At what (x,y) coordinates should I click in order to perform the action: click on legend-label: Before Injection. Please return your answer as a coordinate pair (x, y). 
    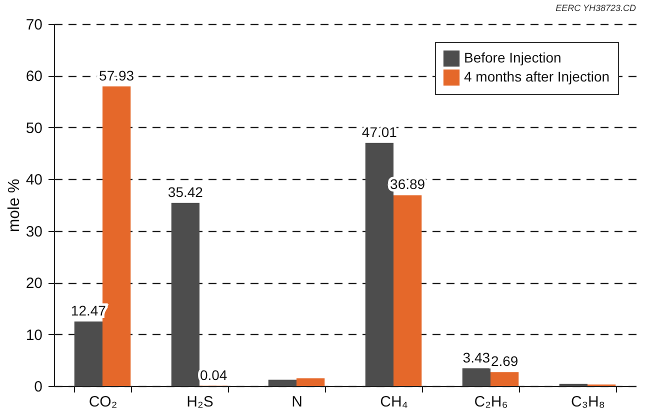
    Looking at the image, I should click on (513, 58).